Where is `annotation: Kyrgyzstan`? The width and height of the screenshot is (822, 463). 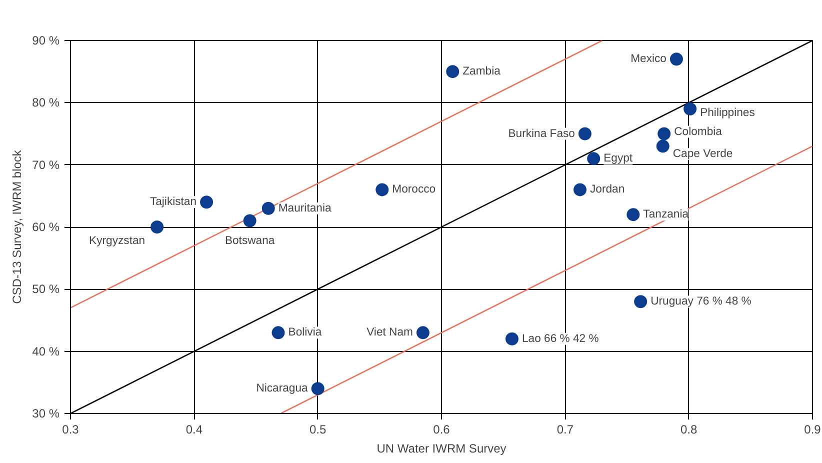
annotation: Kyrgyzstan is located at coordinates (117, 241).